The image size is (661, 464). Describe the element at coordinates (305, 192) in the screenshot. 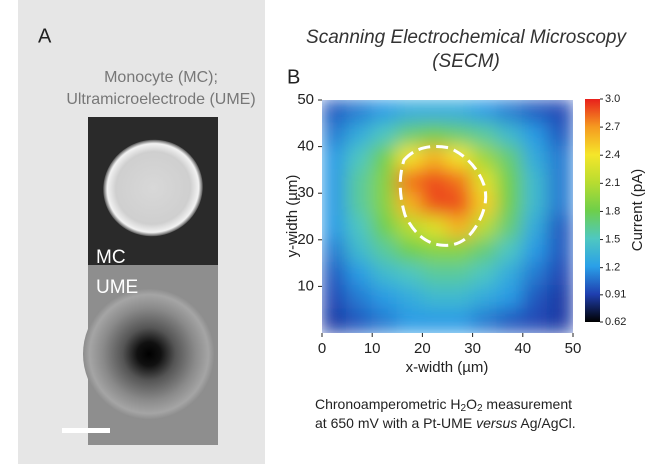

I see `y-tick-label: 30` at that location.